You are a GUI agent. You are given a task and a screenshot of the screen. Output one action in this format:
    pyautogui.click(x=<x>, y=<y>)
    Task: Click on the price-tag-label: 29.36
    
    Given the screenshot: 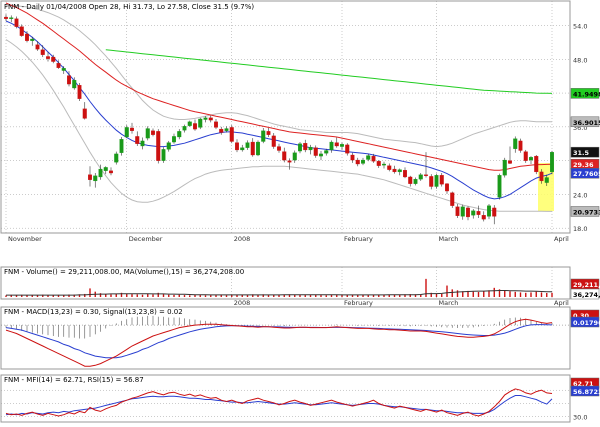 What is the action you would take?
    pyautogui.click(x=583, y=165)
    